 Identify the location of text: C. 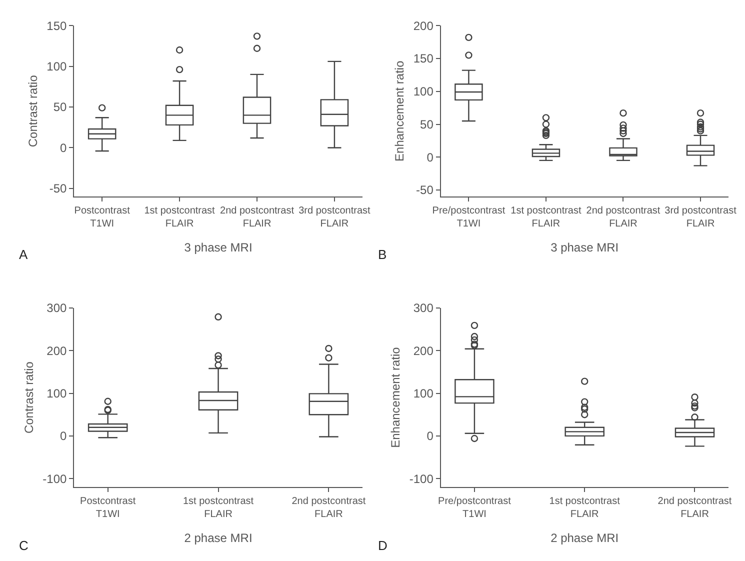
(23, 545).